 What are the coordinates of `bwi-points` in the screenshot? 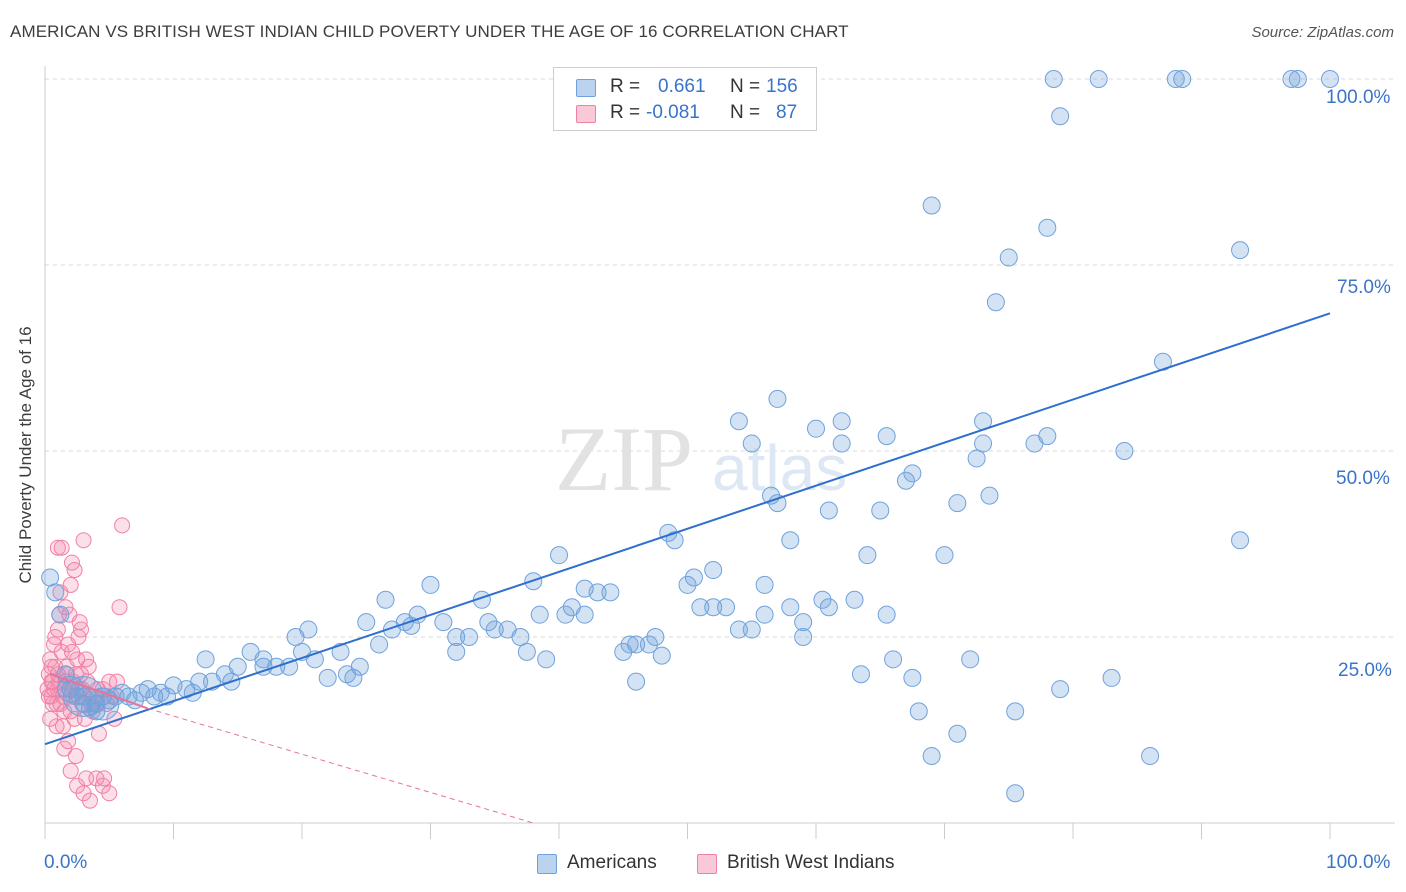 It's located at (85, 663).